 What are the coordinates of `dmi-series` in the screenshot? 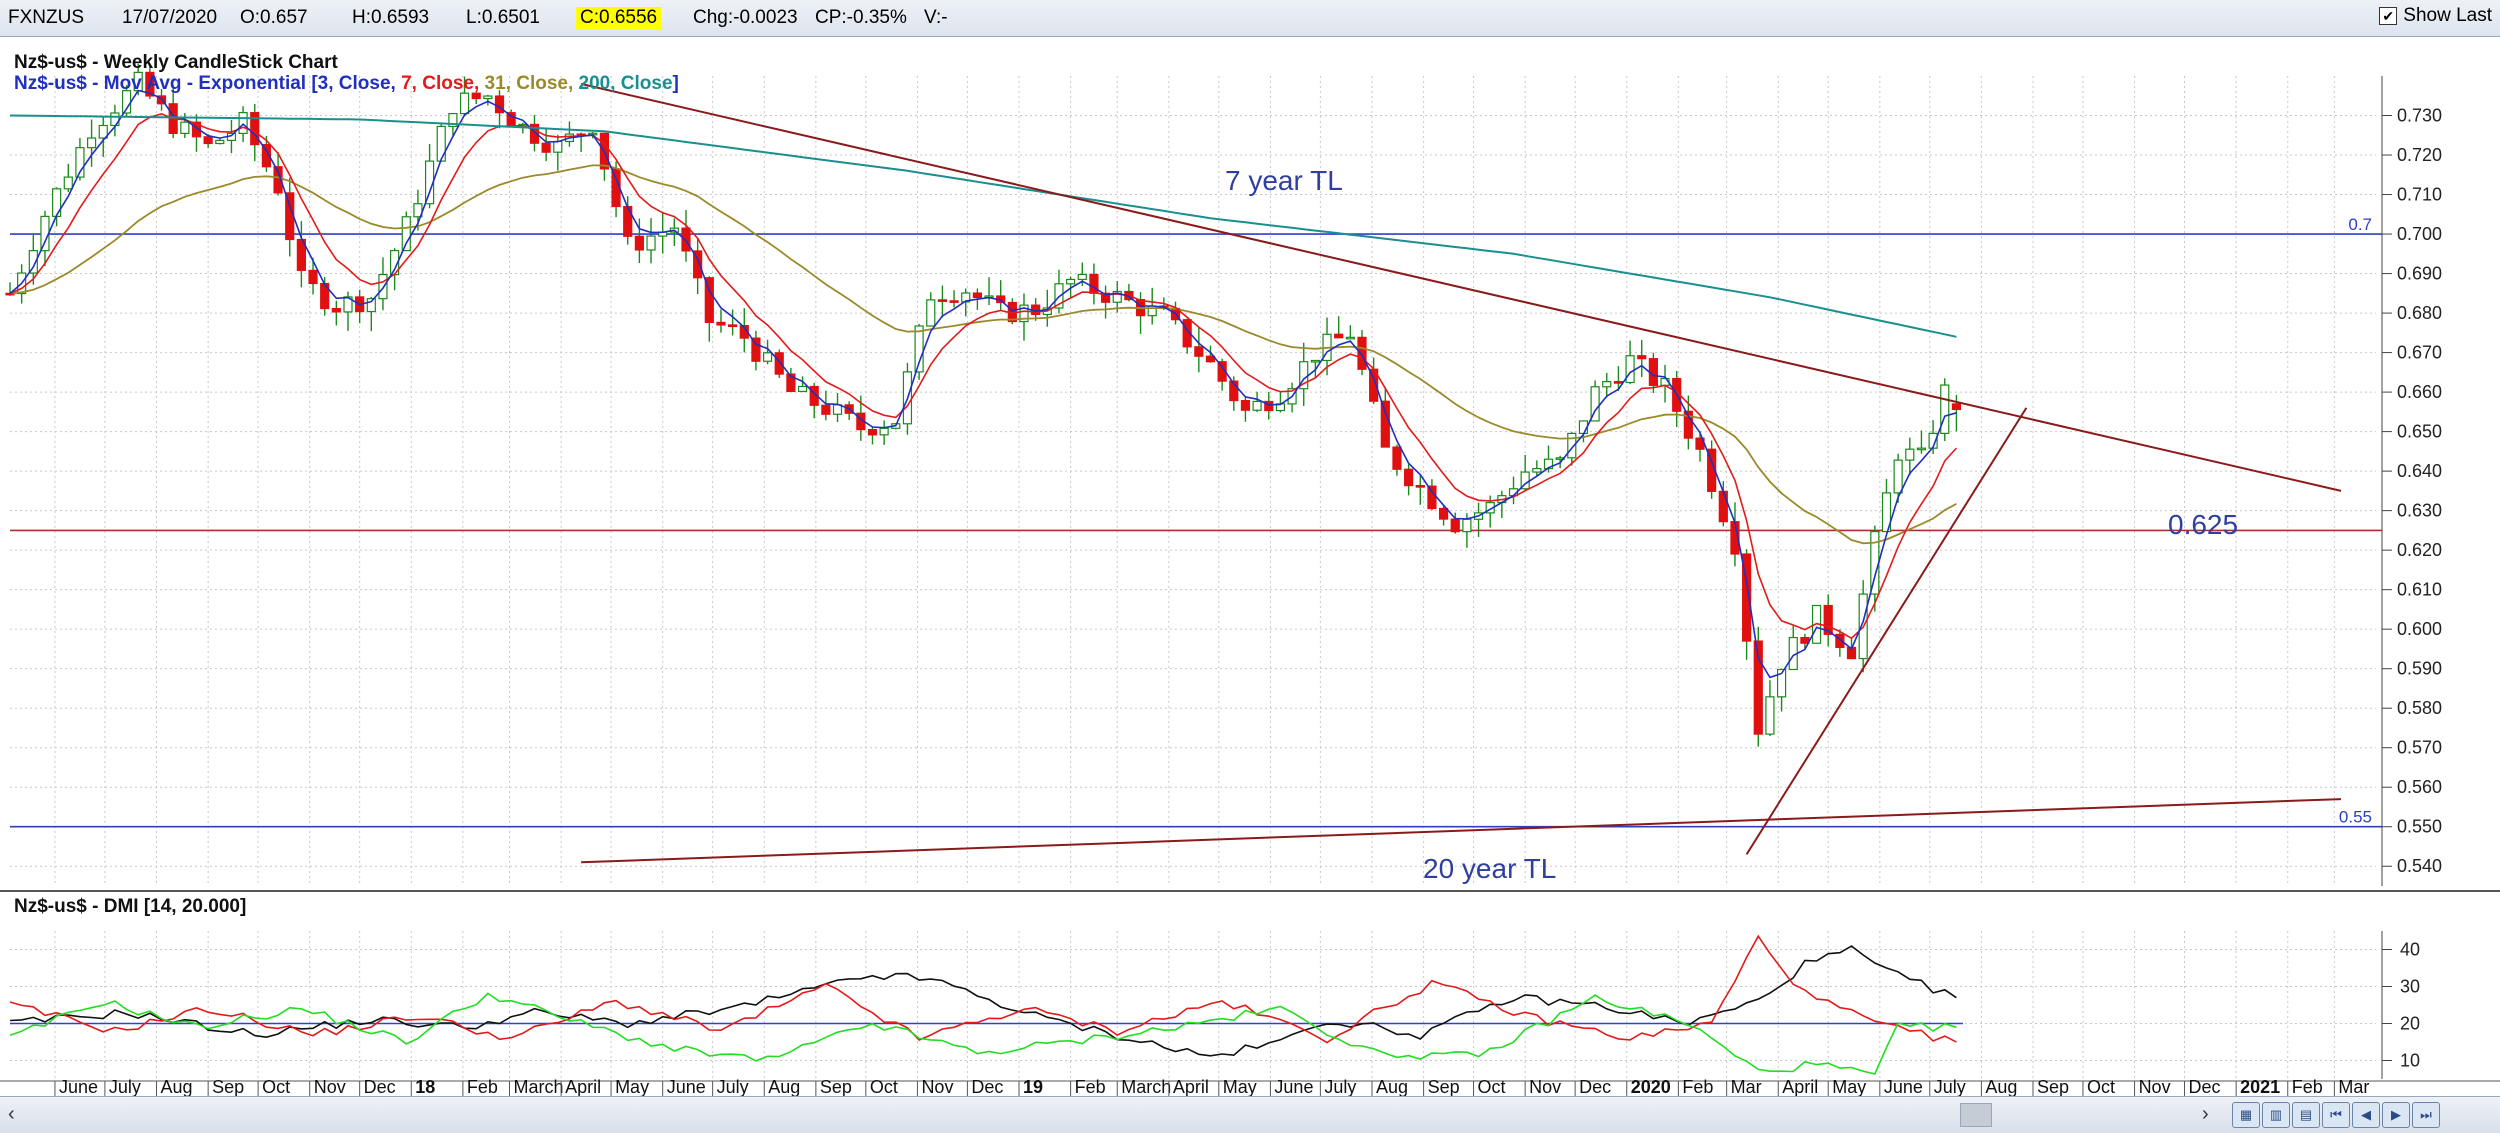 It's located at (986, 1004).